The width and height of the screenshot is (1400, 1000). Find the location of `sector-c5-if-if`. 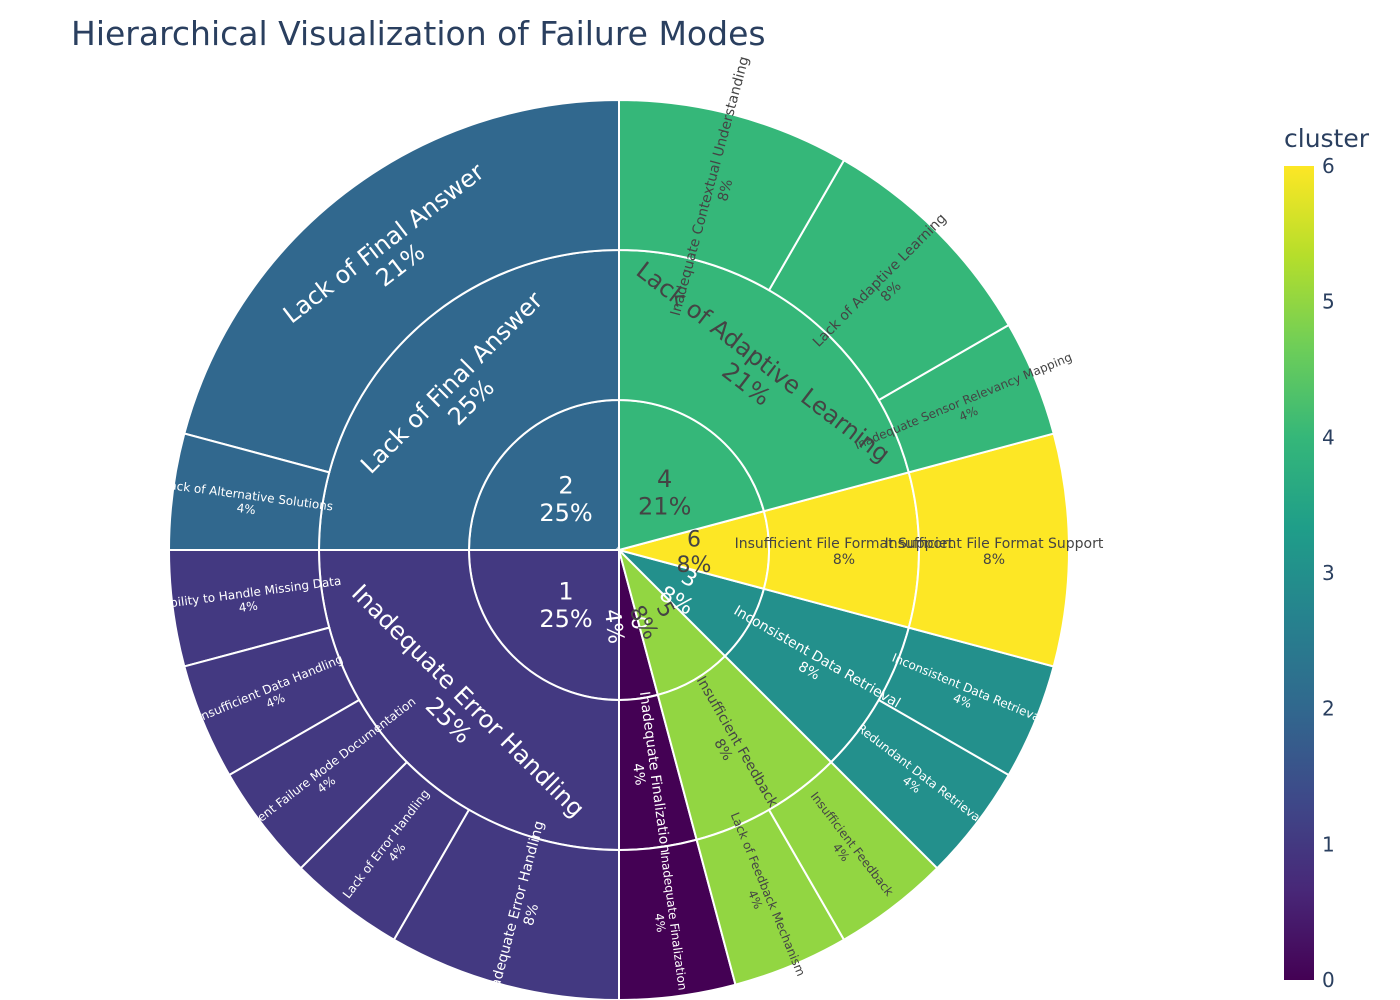

sector-c5-if-if is located at coordinates (853, 851).